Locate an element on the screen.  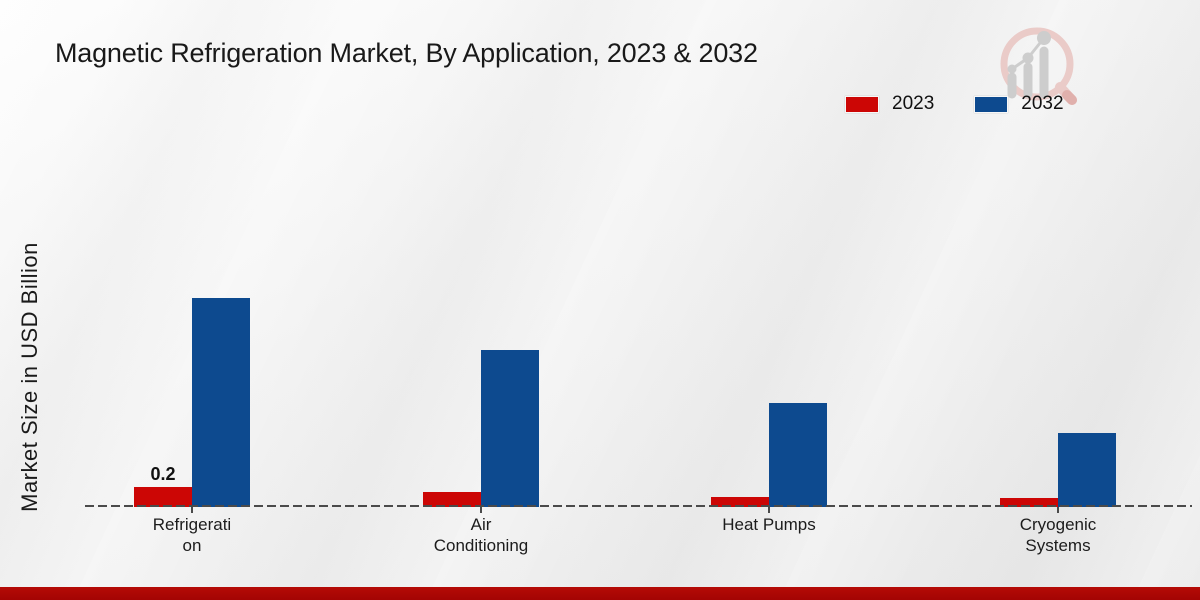
legend-swatch-2032 is located at coordinates (991, 104).